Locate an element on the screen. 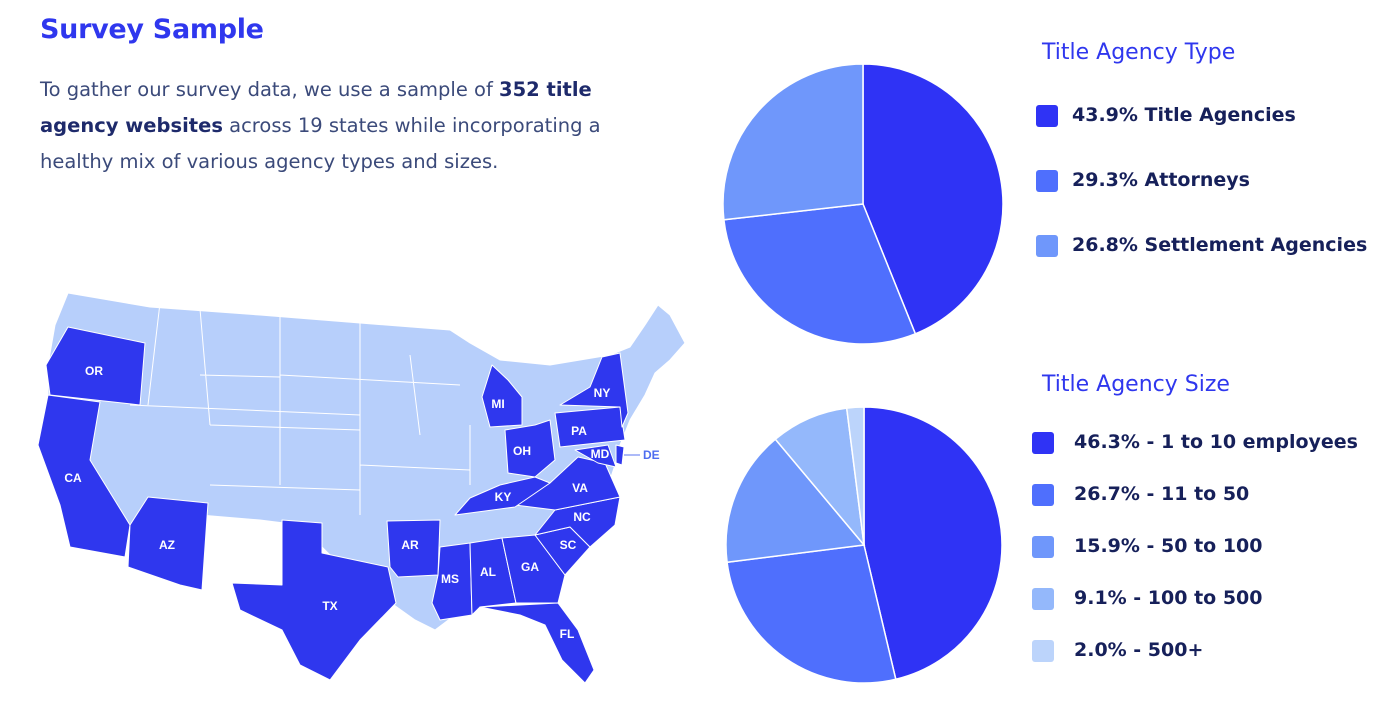 This screenshot has height=709, width=1389. state-ar is located at coordinates (413, 548).